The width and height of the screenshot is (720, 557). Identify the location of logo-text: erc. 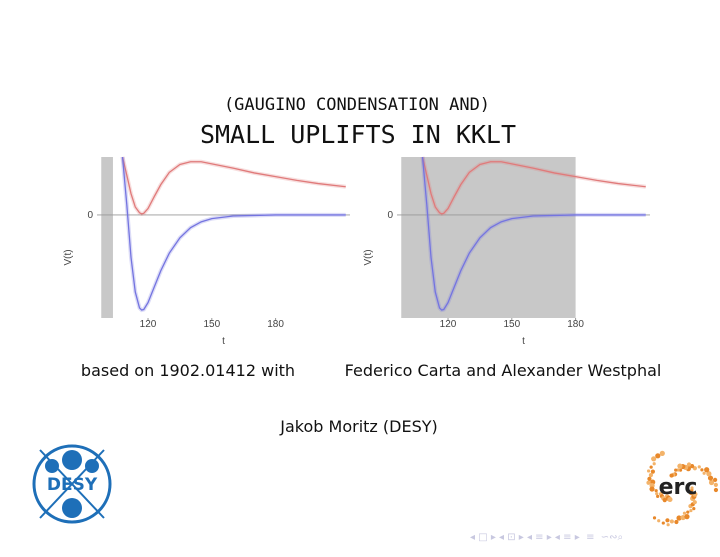
(678, 487).